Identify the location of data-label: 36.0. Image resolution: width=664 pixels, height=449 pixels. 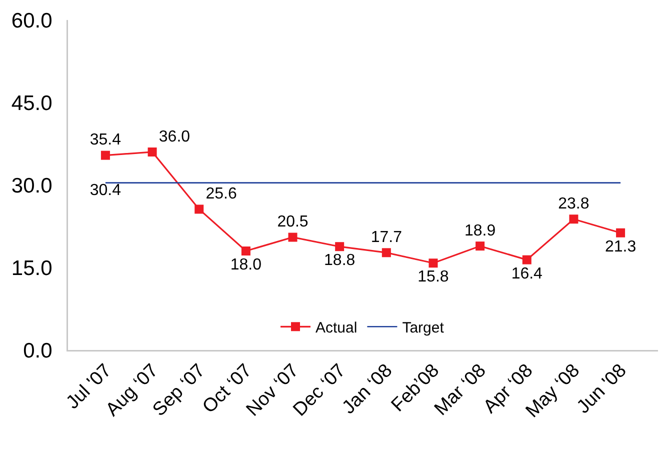
(174, 137).